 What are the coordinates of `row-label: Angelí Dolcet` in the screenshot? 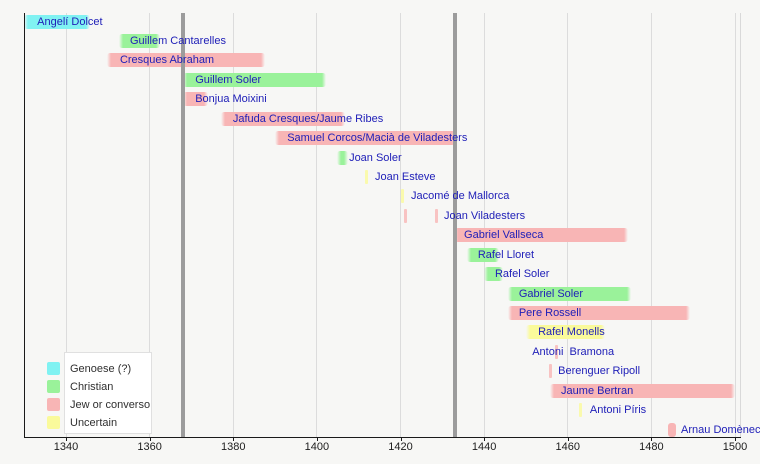 It's located at (70, 21).